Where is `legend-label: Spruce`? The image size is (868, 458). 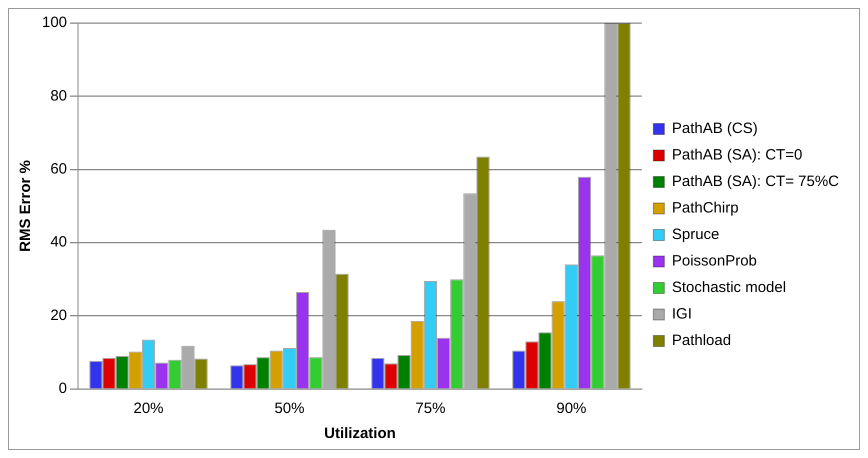 legend-label: Spruce is located at coordinates (696, 235).